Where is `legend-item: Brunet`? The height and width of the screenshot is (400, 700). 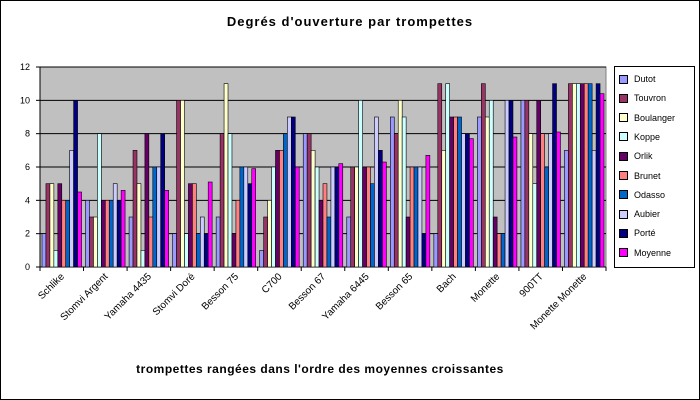 legend-item: Brunet is located at coordinates (640, 176).